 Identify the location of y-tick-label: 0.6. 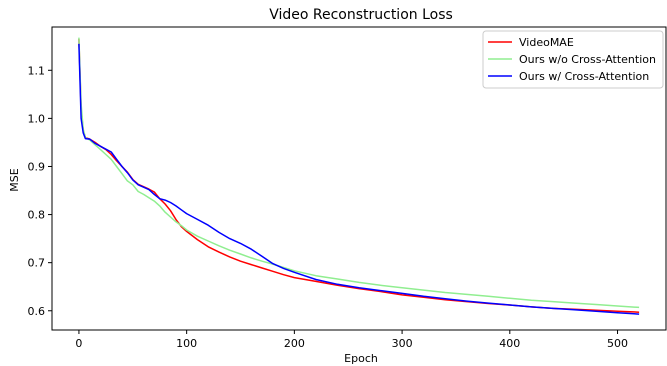
(37, 311).